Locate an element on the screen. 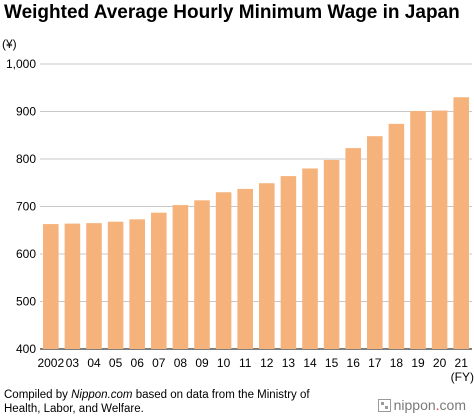  x-tick-label: 06 is located at coordinates (138, 363).